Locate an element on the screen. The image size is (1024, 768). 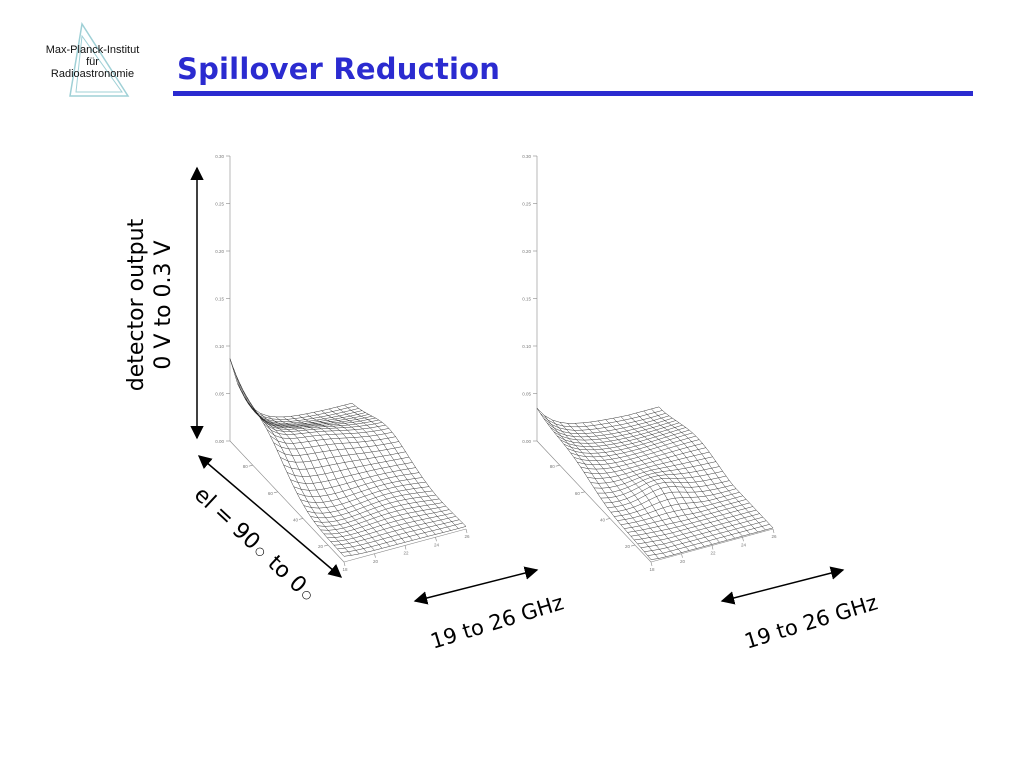
frequency-arrow-right is located at coordinates (782, 585).